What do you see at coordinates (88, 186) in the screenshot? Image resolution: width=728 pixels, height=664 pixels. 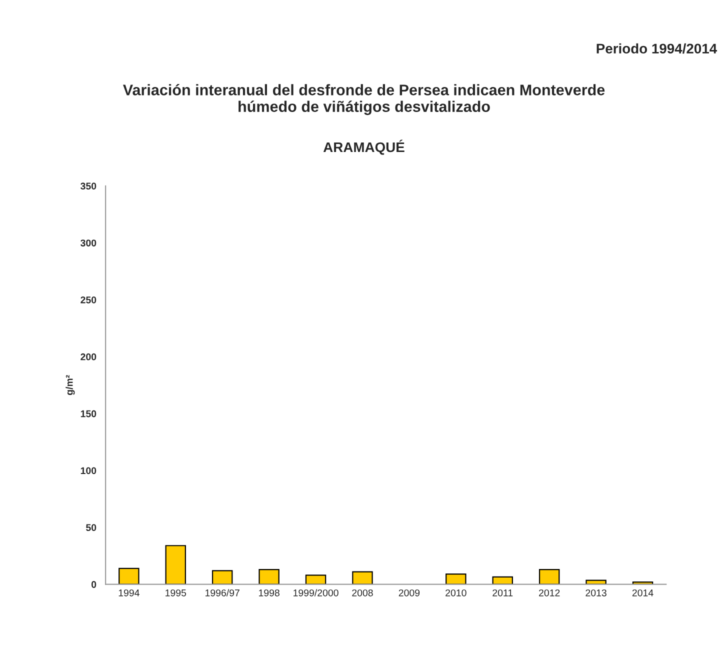 I see `y-tick-label: 350` at bounding box center [88, 186].